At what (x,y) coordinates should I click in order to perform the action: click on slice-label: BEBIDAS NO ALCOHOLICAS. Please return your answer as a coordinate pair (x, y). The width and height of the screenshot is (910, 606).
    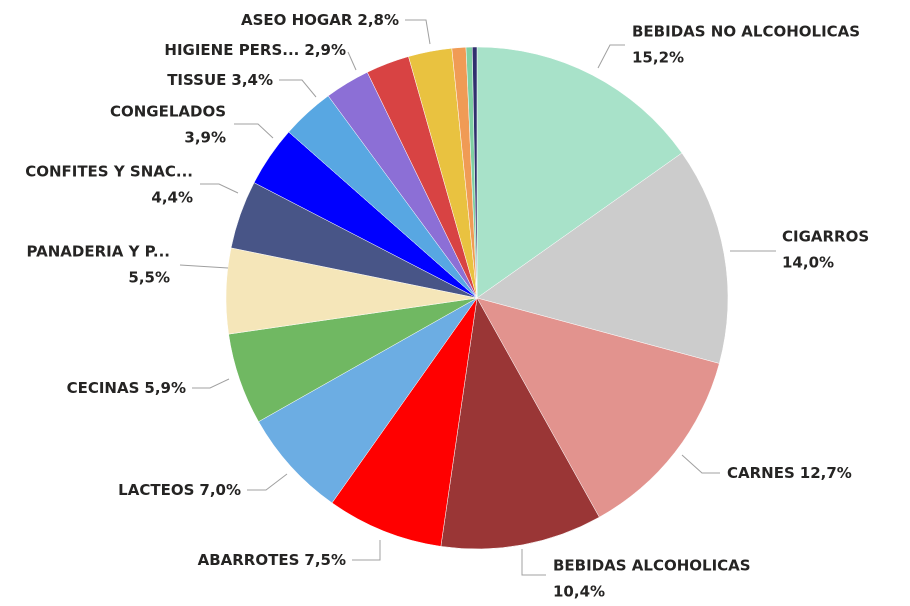
    Looking at the image, I should click on (746, 32).